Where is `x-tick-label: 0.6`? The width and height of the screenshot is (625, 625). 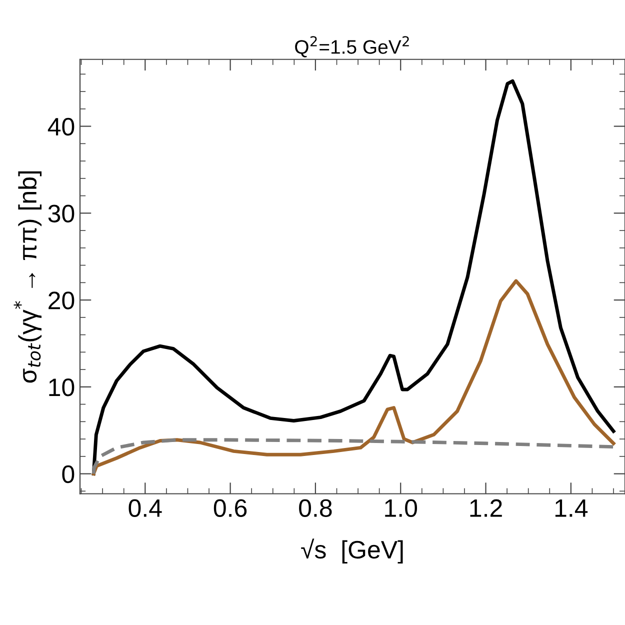 x-tick-label: 0.6 is located at coordinates (230, 508).